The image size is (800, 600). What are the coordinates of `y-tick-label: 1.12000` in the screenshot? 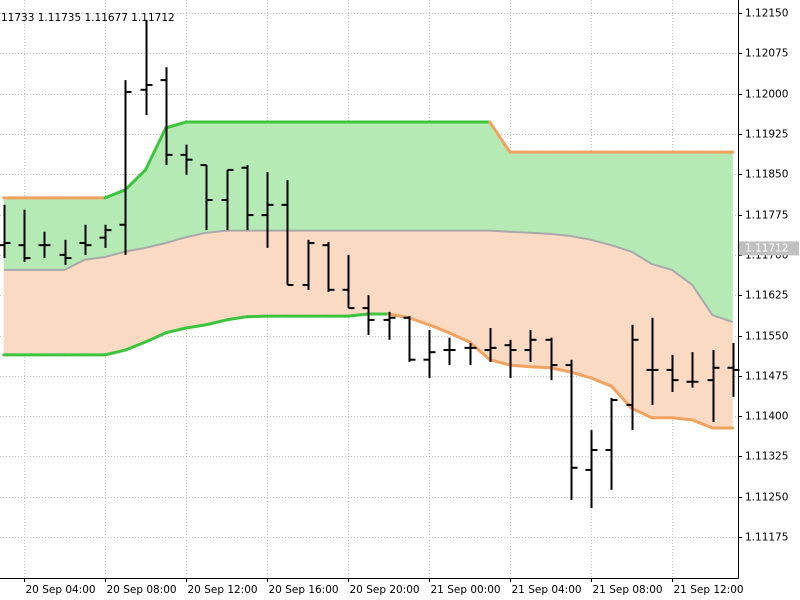 It's located at (766, 95).